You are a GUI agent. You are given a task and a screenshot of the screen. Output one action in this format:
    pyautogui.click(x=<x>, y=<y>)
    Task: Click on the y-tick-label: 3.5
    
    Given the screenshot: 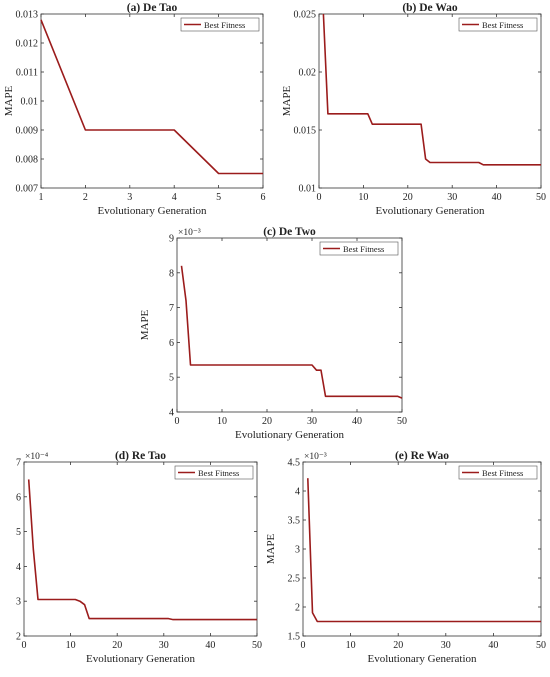 What is the action you would take?
    pyautogui.click(x=294, y=521)
    